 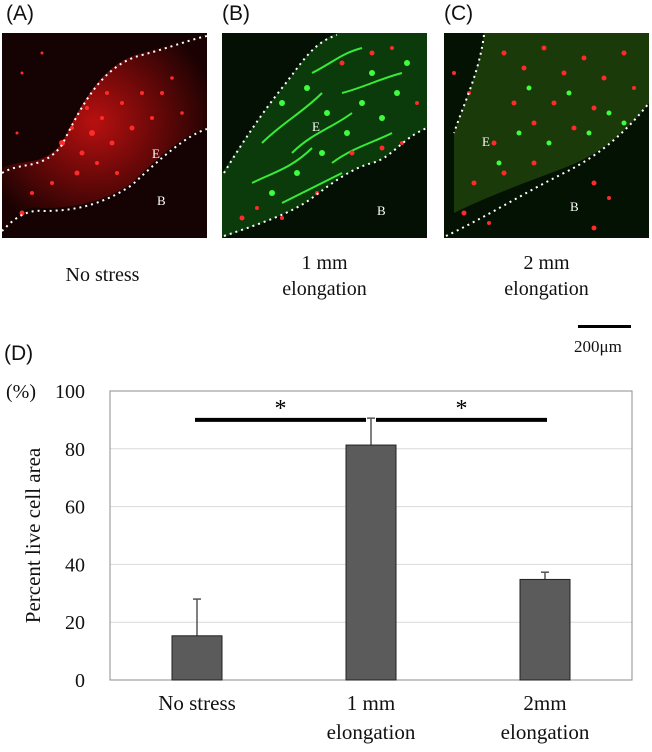 What do you see at coordinates (80, 681) in the screenshot?
I see `y-tick-label: 0` at bounding box center [80, 681].